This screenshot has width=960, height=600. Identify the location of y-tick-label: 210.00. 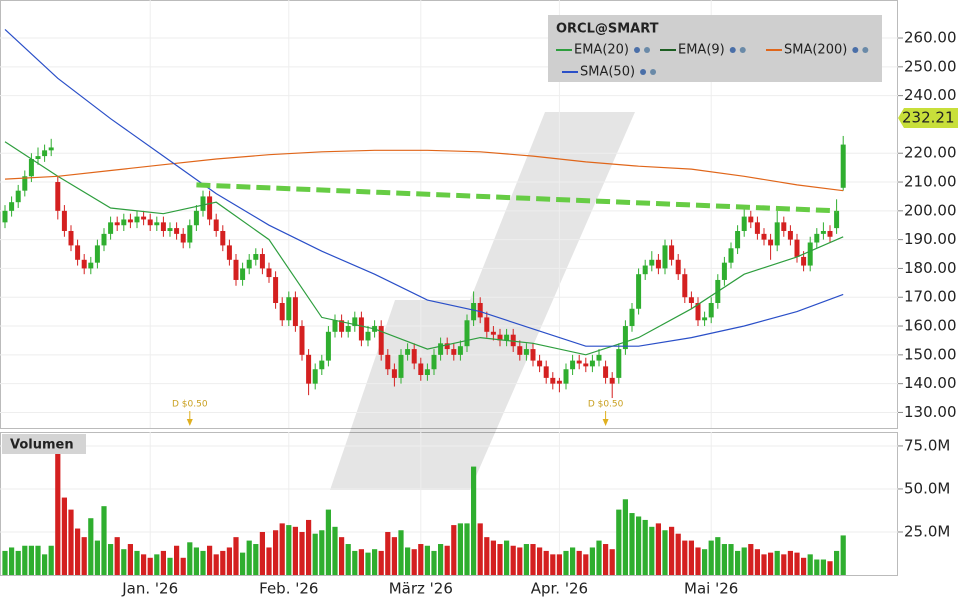
(930, 182).